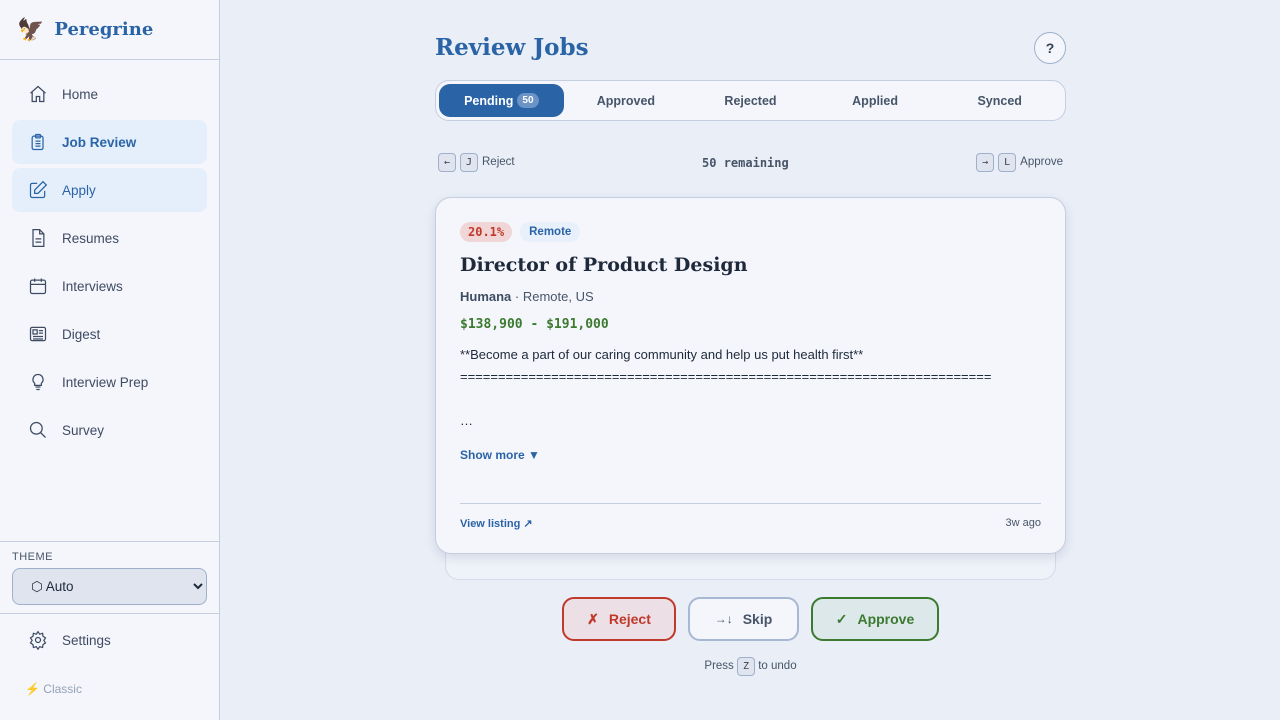 The width and height of the screenshot is (1280, 720). What do you see at coordinates (83, 430) in the screenshot?
I see `sidebar-item-label: Survey` at bounding box center [83, 430].